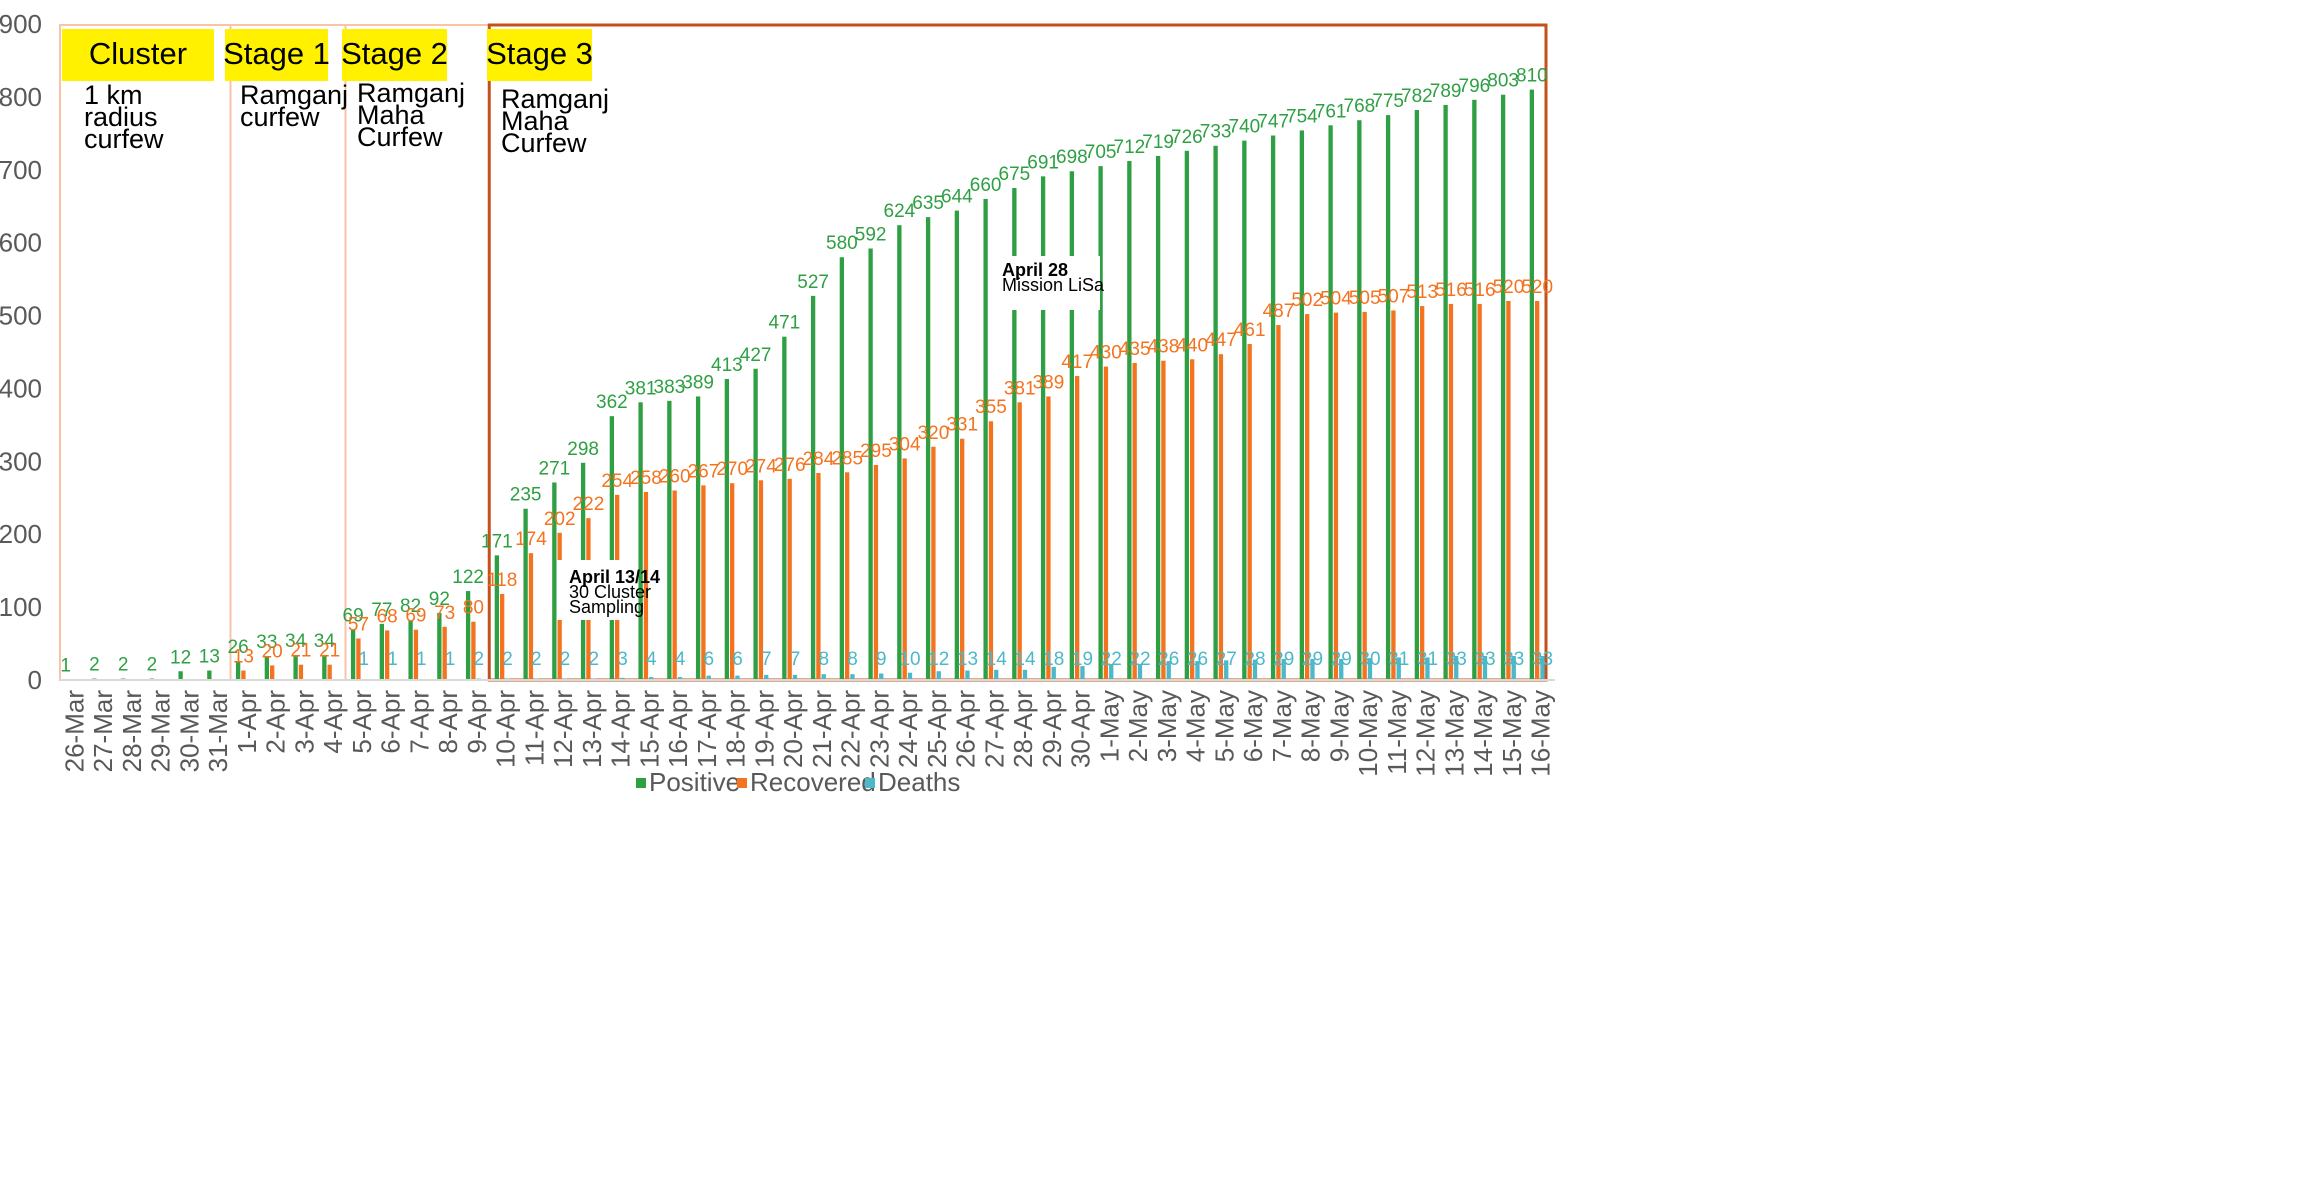 Image resolution: width=2314 pixels, height=1182 pixels. What do you see at coordinates (1035, 270) in the screenshot?
I see `annotation-title: April 28` at bounding box center [1035, 270].